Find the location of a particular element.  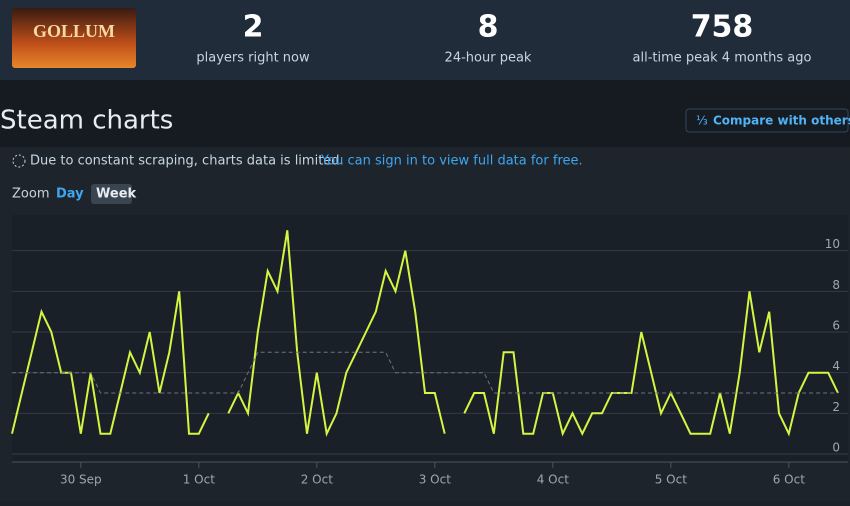

compare-icon: ⅓ is located at coordinates (702, 121).